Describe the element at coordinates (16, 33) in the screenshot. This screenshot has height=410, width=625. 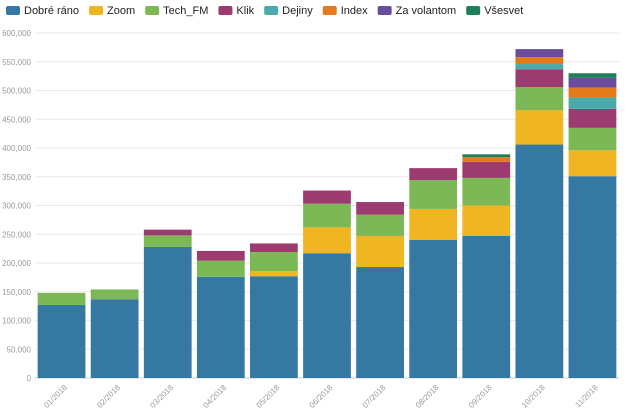
I see `y-tick-label: 600,000` at that location.